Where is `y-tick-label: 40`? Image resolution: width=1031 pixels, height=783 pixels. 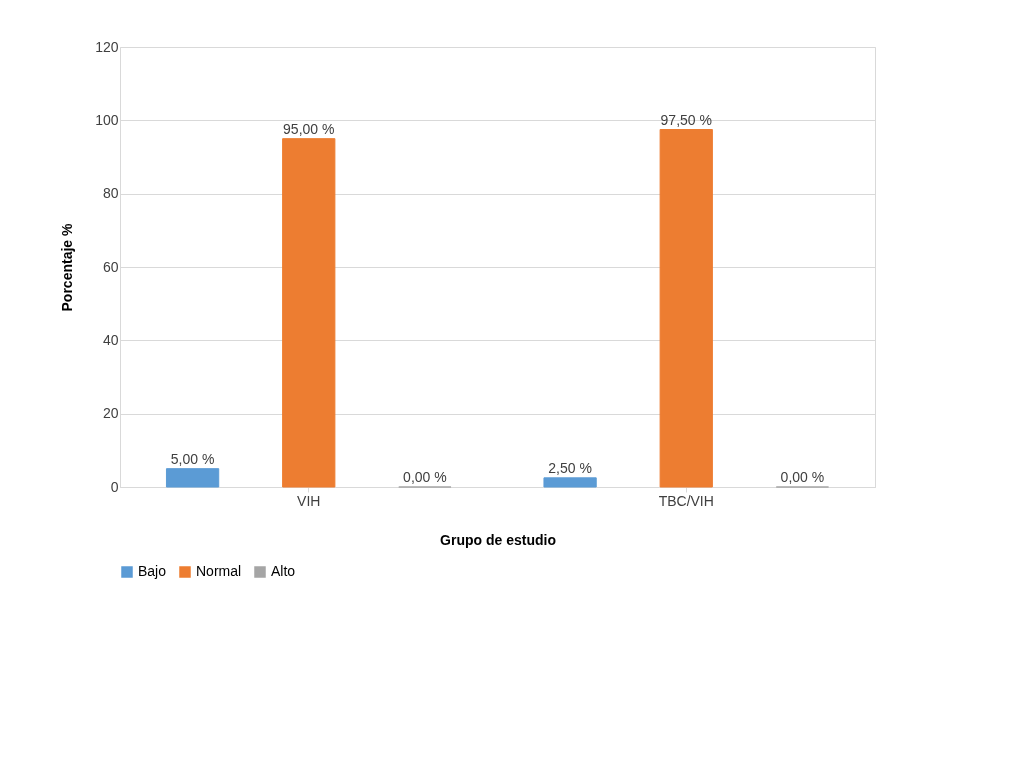
y-tick-label: 40 is located at coordinates (110, 339).